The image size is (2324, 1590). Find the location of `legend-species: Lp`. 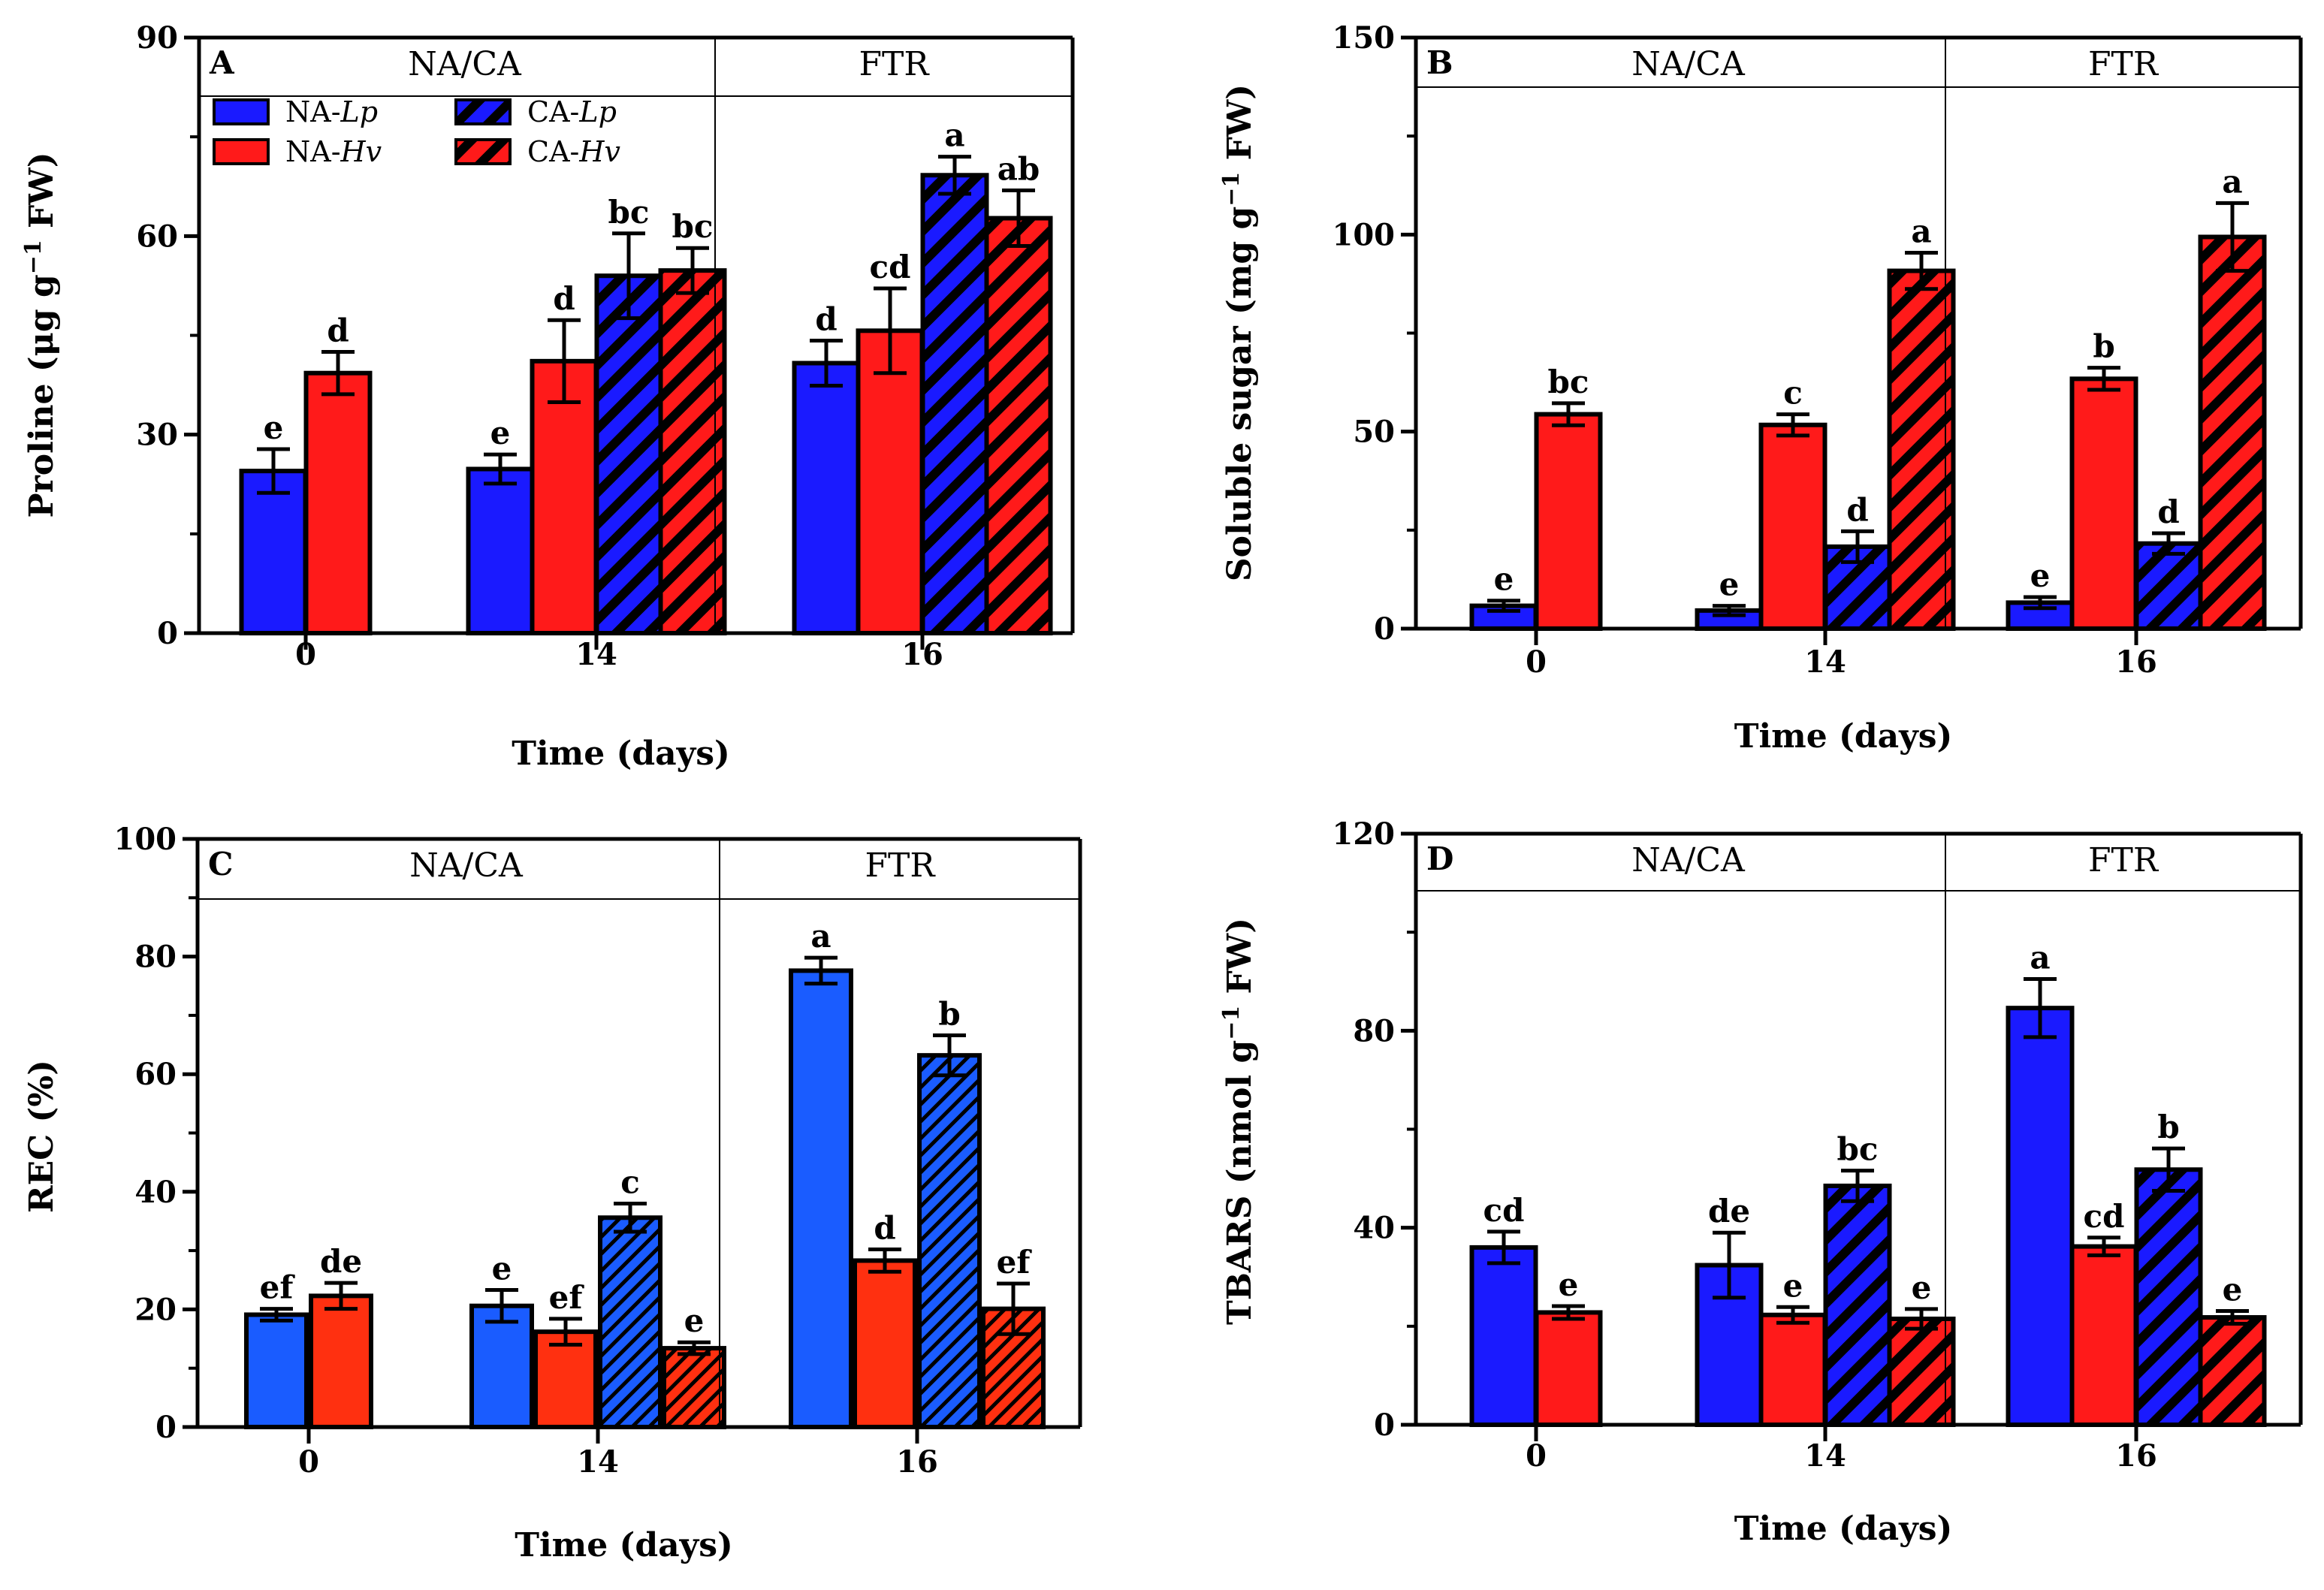

legend-species: Lp is located at coordinates (597, 112).